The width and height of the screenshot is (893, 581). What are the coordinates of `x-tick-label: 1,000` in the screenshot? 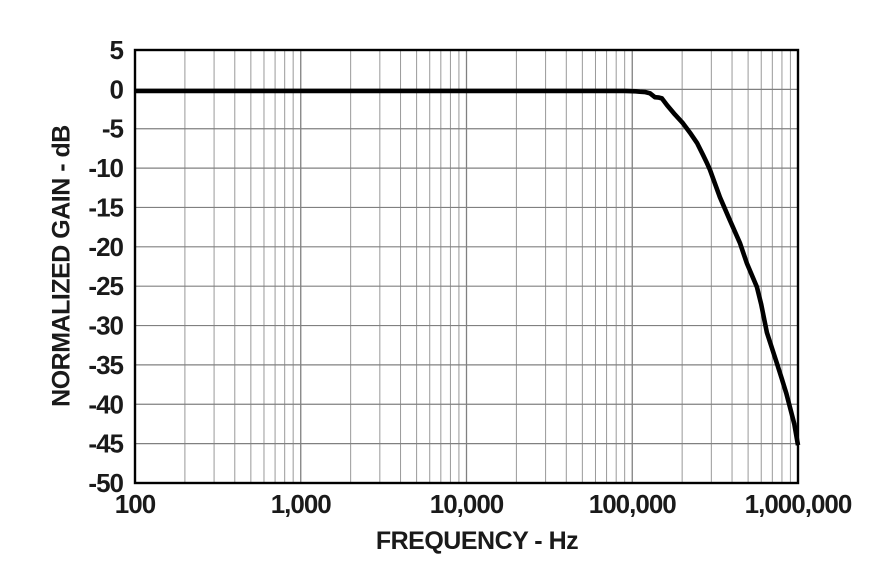 It's located at (301, 504).